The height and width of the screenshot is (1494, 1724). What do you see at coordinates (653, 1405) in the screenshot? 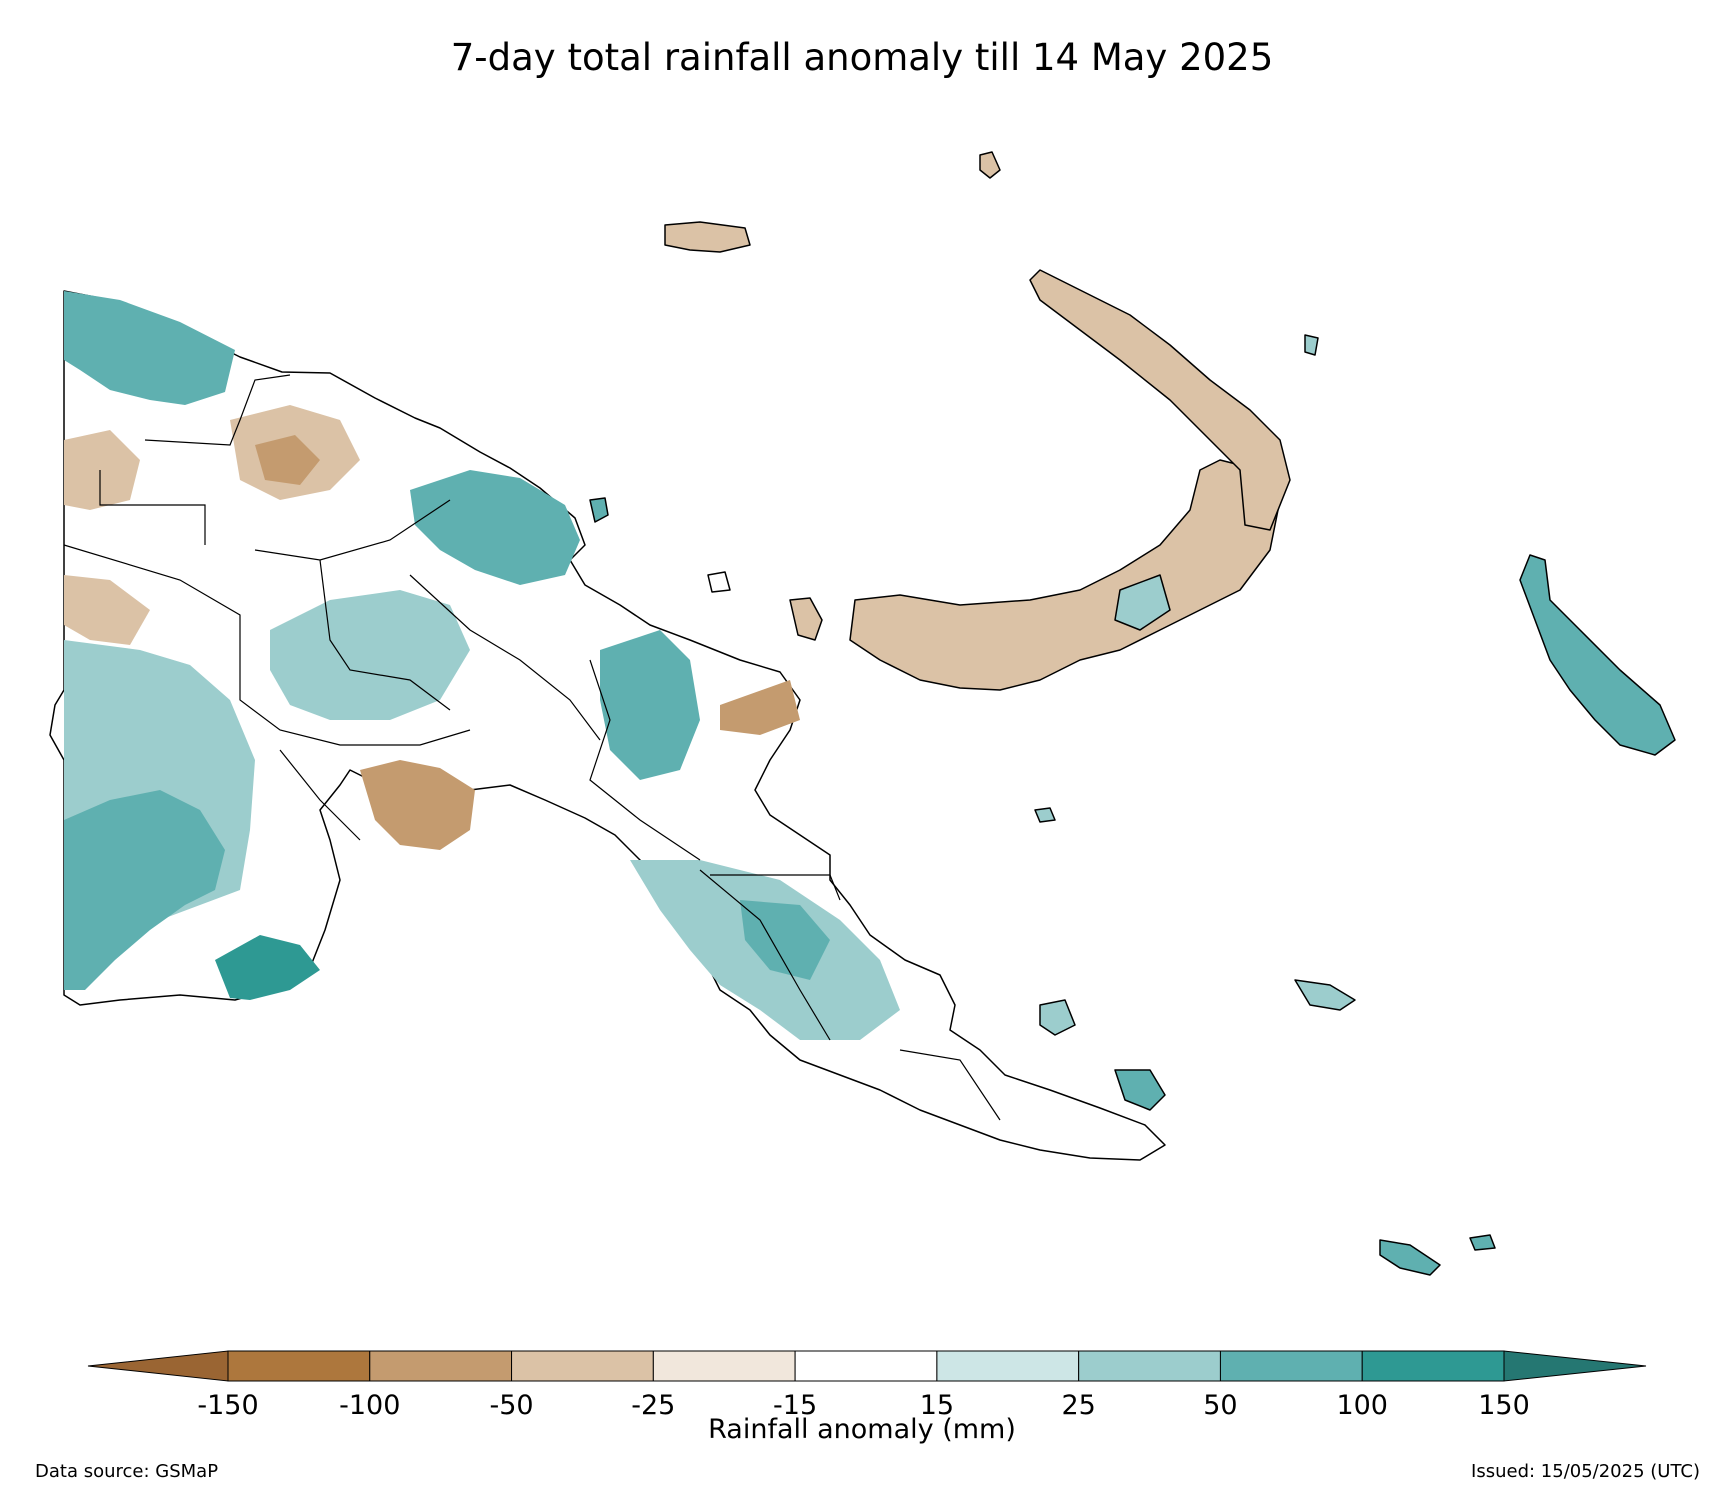
I see `colorbar-tick-label: -25` at bounding box center [653, 1405].